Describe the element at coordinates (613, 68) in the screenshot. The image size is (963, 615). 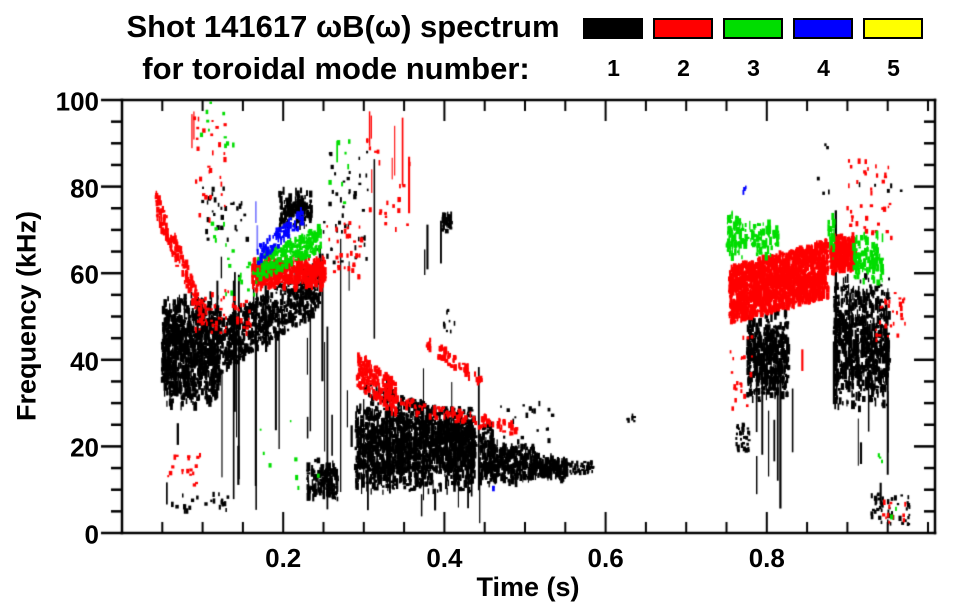
I see `legend-label-mode-1: 1` at that location.